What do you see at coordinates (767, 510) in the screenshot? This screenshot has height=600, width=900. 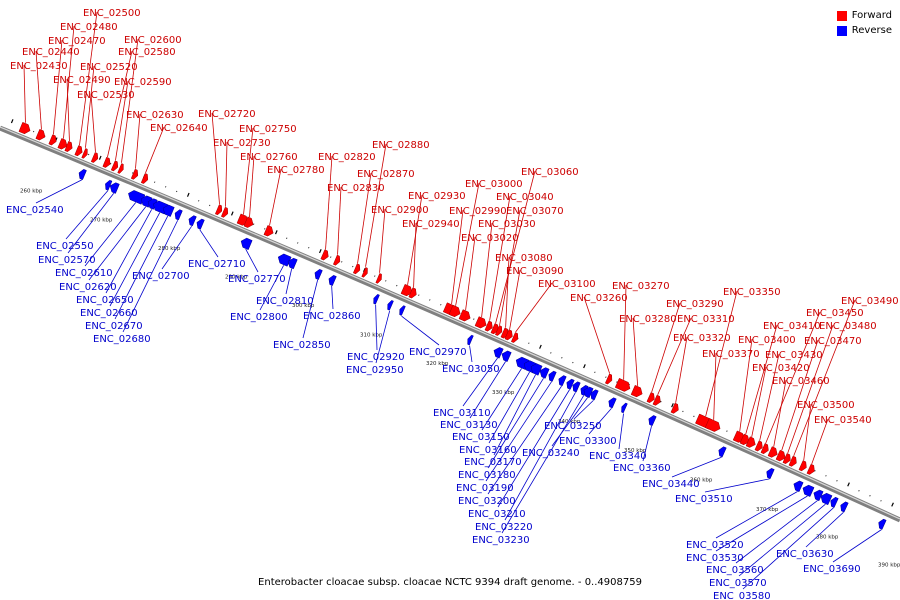 I see `tick-label: 370 kbp` at bounding box center [767, 510].